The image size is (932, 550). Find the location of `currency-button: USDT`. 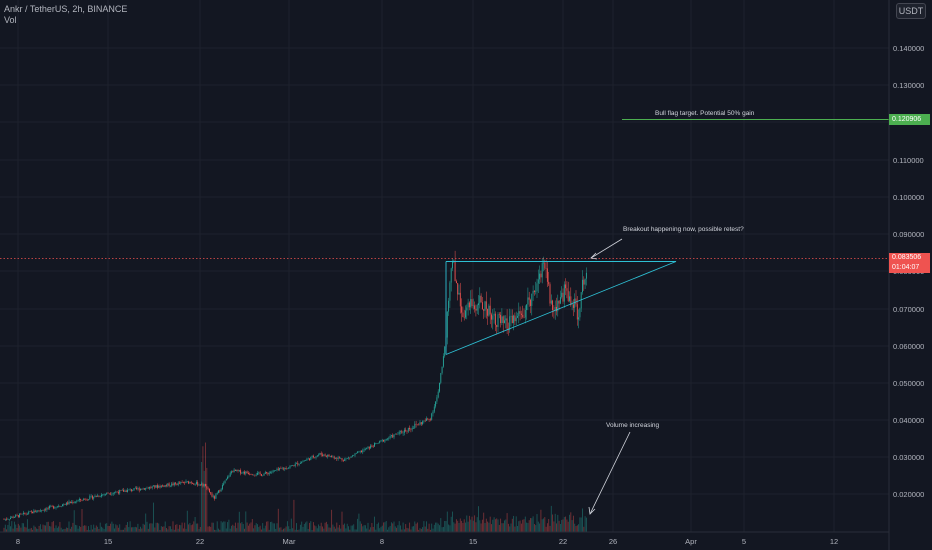

currency-button: USDT is located at coordinates (911, 11).